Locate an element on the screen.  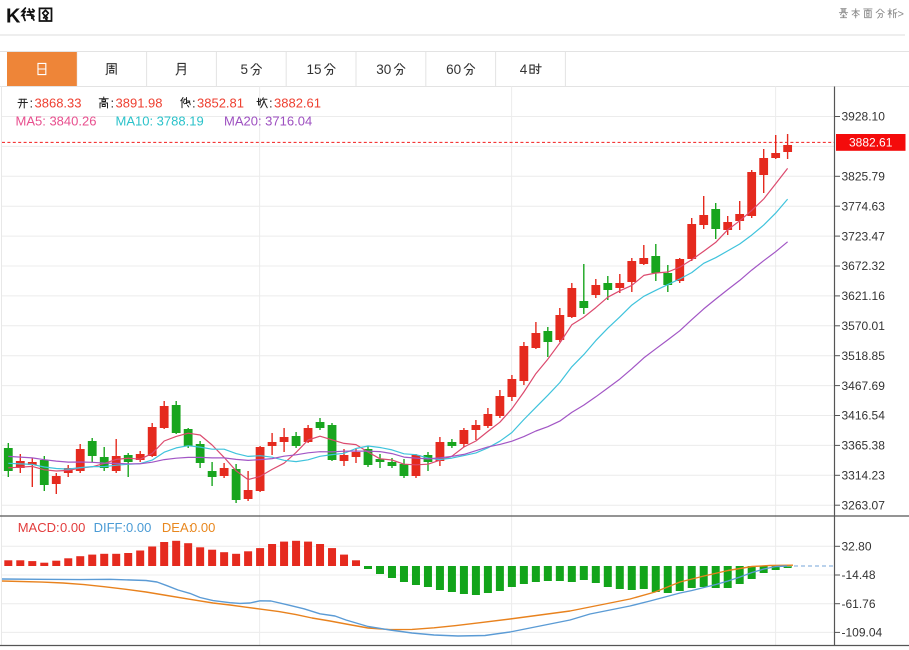
svg-text: -14.48 is located at coordinates (859, 575).